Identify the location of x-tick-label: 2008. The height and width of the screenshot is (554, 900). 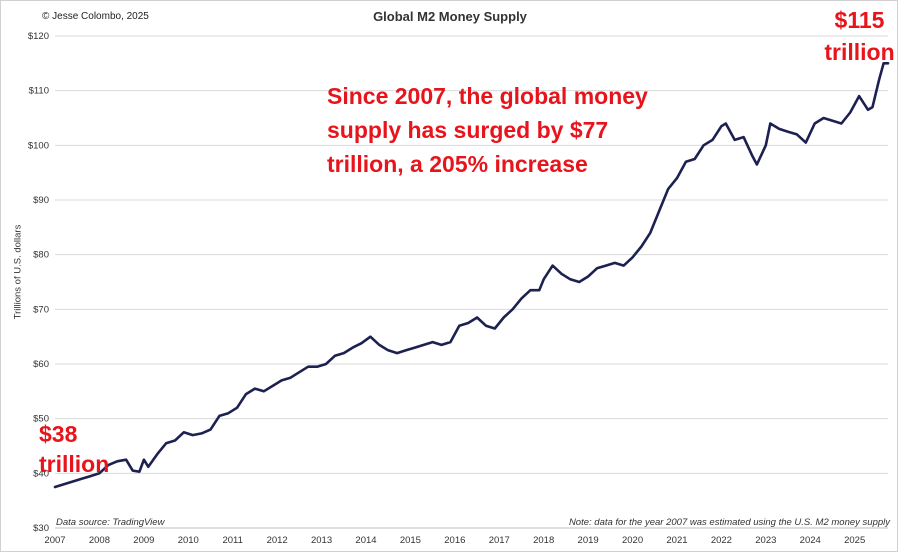
(99, 540).